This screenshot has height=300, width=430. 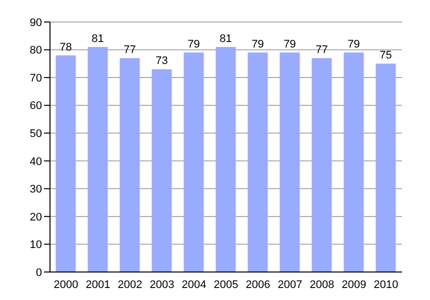 I want to click on y-tick-label: 20, so click(x=36, y=217).